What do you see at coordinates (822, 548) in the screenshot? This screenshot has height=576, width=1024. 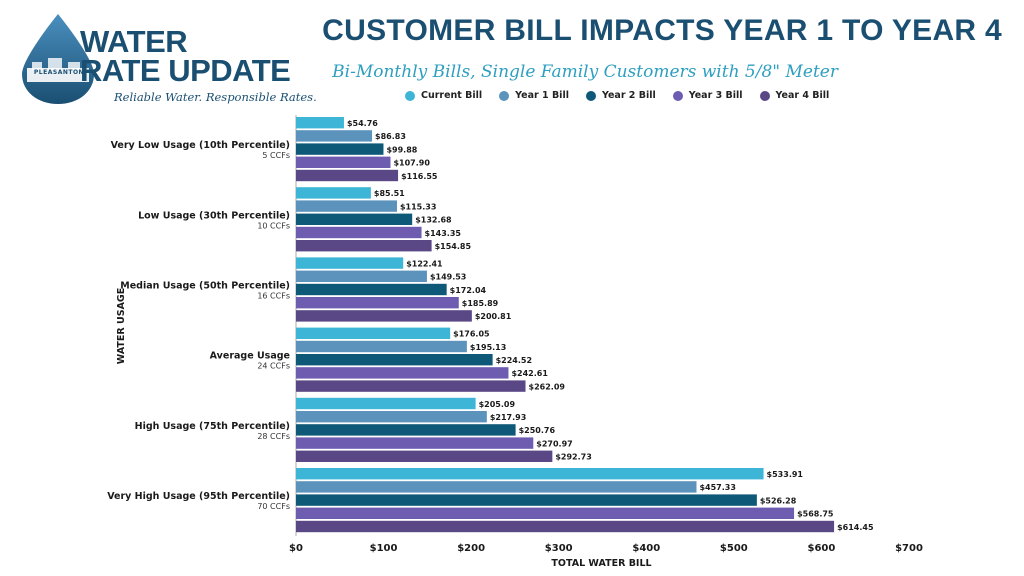 I see `x-tick-label: $600` at bounding box center [822, 548].